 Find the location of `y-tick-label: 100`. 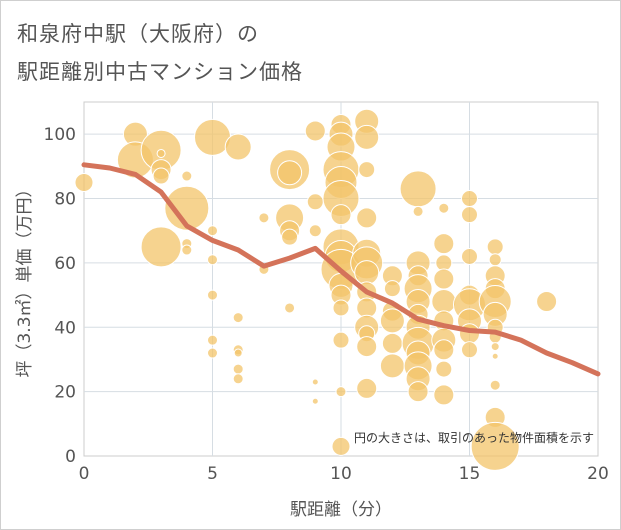

y-tick-label: 100 is located at coordinates (60, 135).